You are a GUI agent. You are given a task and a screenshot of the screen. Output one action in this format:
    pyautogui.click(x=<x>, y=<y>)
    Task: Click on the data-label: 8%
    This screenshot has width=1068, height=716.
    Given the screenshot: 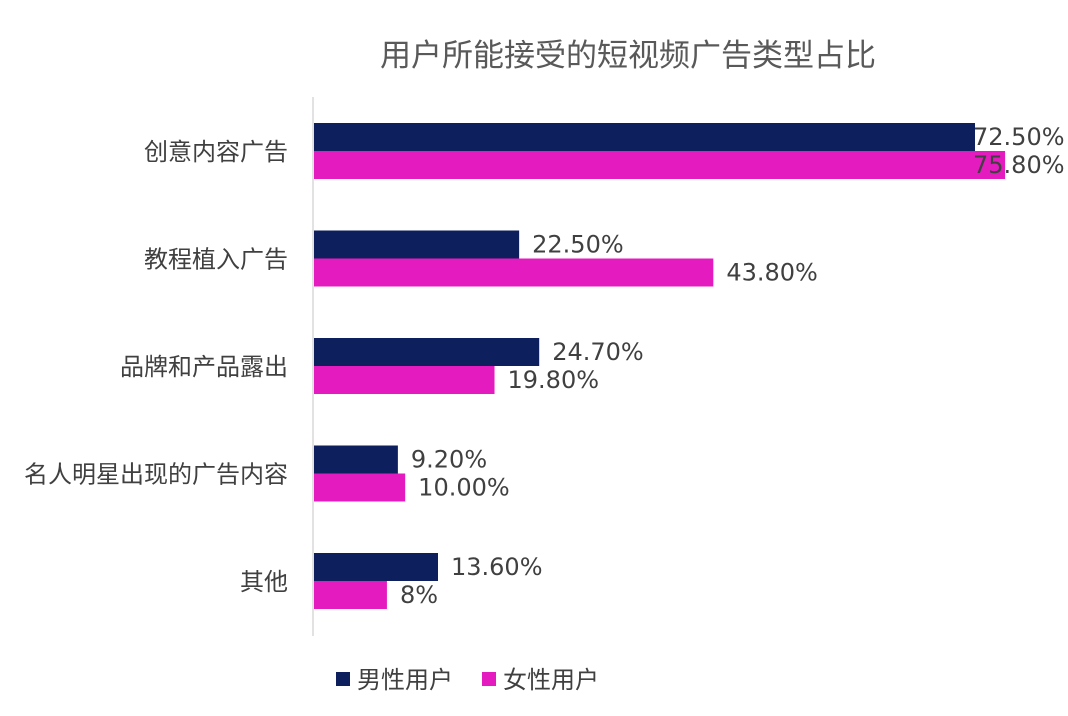 What is the action you would take?
    pyautogui.click(x=419, y=595)
    